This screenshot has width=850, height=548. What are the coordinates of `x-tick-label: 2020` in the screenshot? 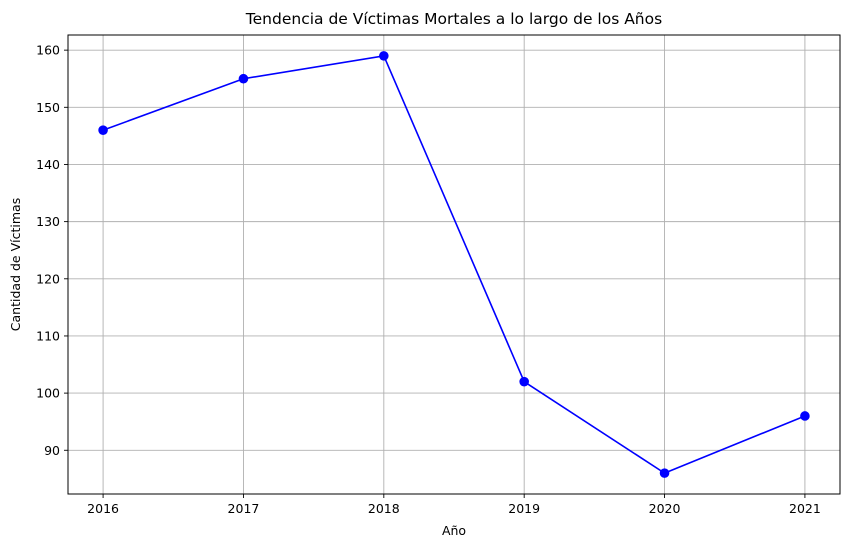 It's located at (665, 508).